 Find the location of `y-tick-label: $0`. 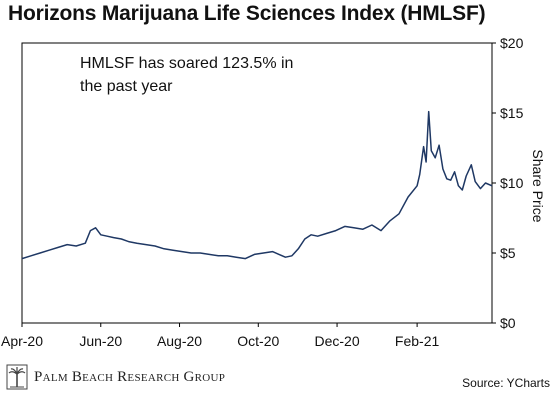

y-tick-label: $0 is located at coordinates (508, 323).